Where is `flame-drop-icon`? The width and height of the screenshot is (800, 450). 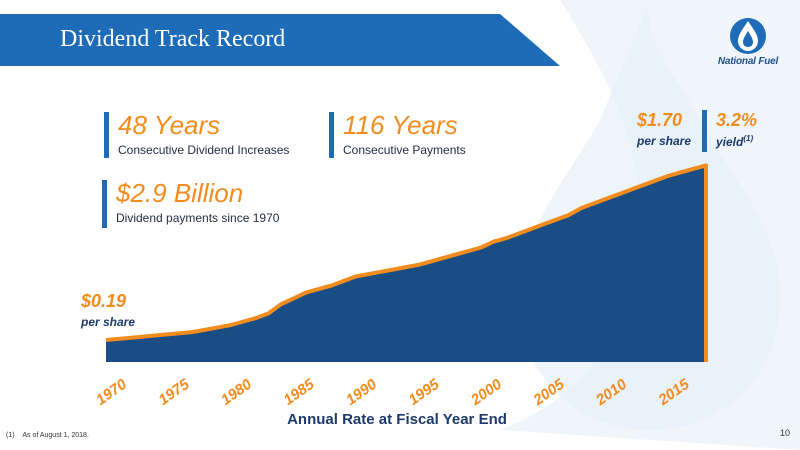
flame-drop-icon is located at coordinates (748, 36).